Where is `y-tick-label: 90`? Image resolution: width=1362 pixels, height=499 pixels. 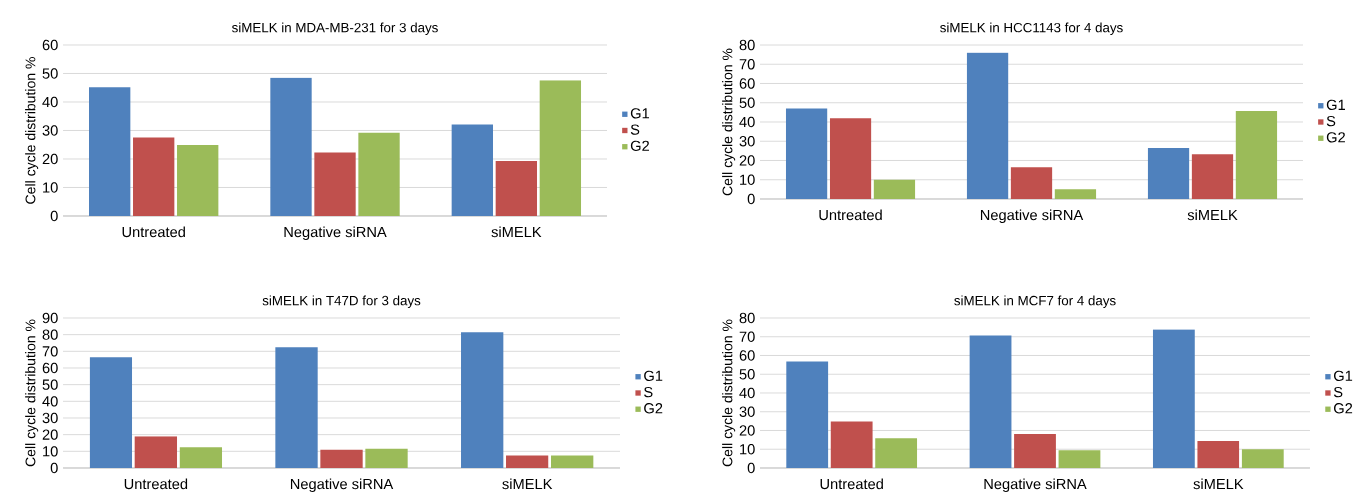
y-tick-label: 90 is located at coordinates (50, 318).